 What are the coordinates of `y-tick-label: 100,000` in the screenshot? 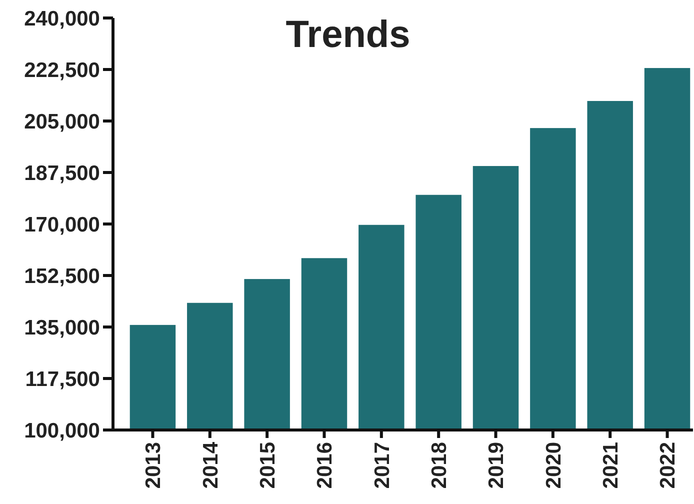 It's located at (62, 430).